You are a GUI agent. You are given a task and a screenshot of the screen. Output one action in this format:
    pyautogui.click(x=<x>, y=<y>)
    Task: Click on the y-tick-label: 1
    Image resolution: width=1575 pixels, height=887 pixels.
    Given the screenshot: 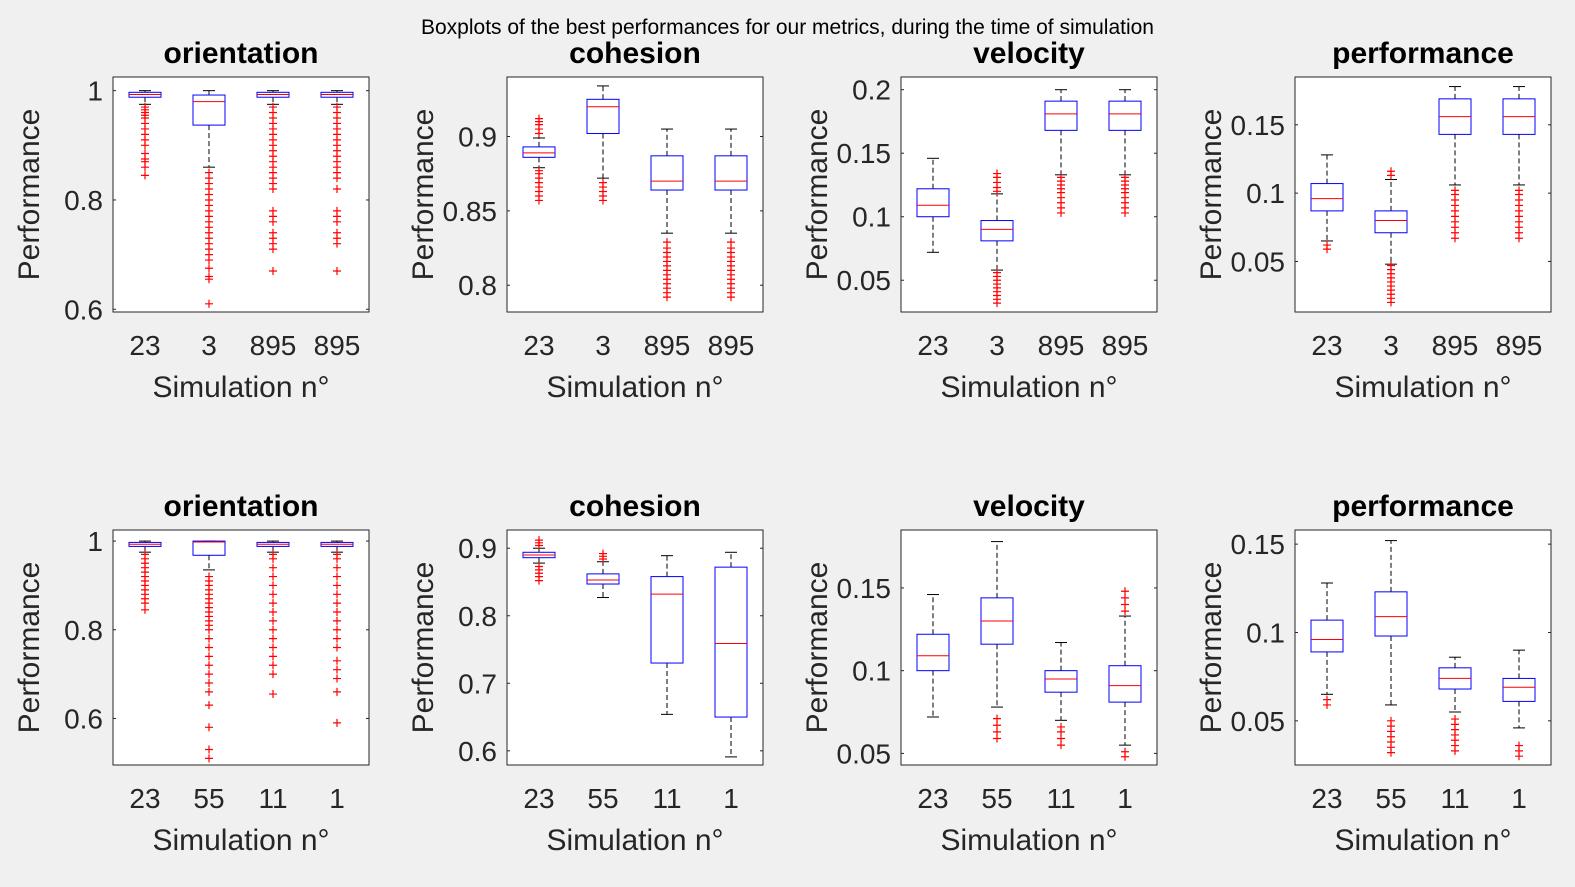 What is the action you would take?
    pyautogui.click(x=95, y=91)
    